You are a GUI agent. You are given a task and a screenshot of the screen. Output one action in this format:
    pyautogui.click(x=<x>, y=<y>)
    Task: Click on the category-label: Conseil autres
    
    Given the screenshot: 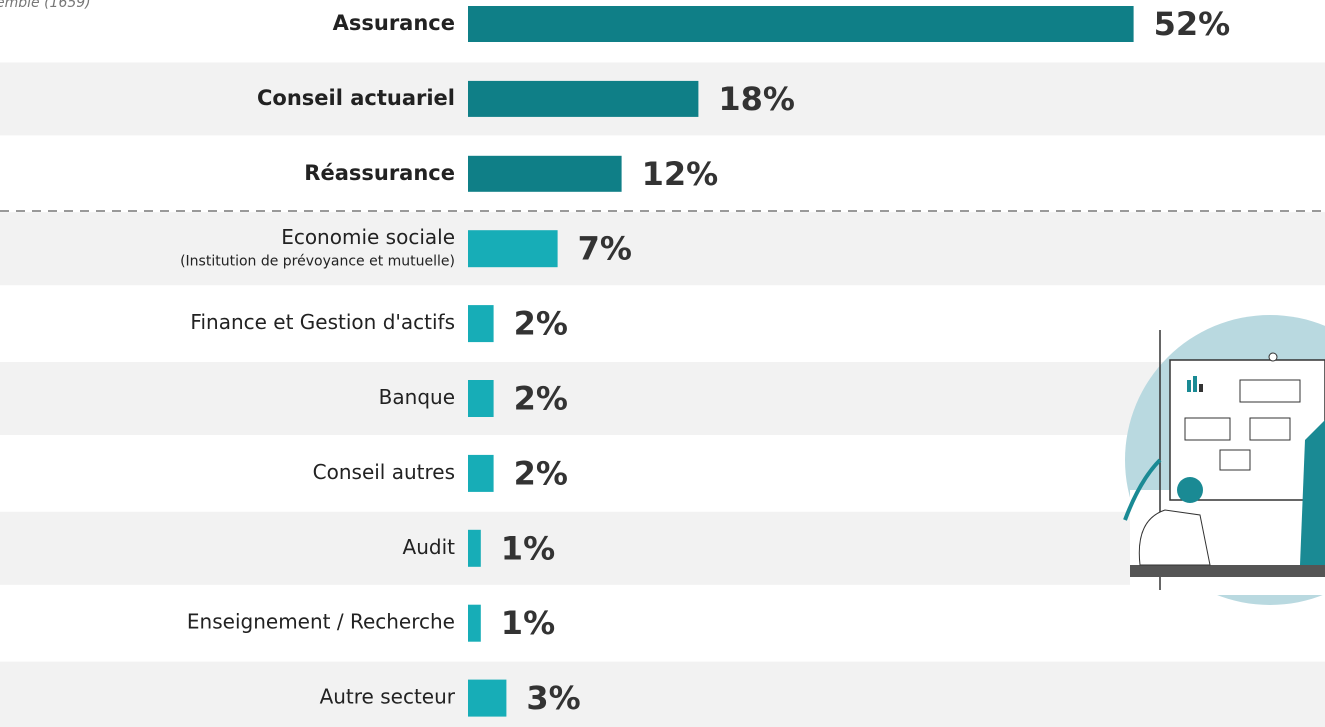 What is the action you would take?
    pyautogui.click(x=384, y=472)
    